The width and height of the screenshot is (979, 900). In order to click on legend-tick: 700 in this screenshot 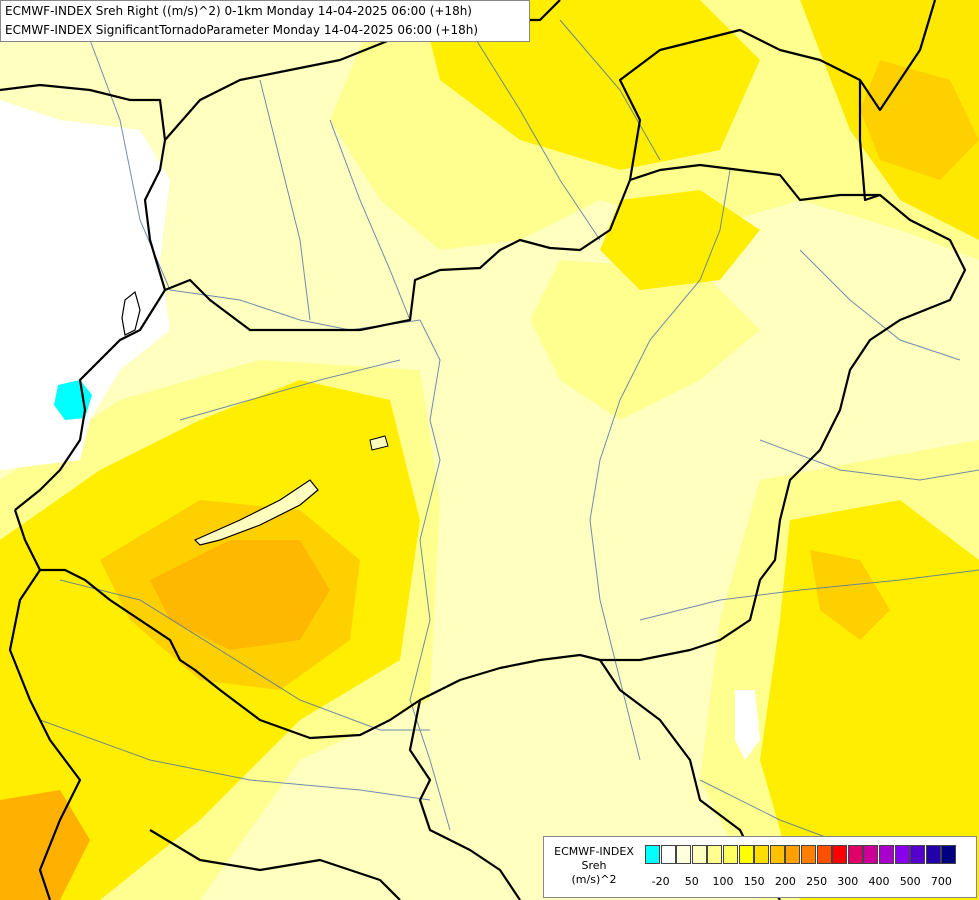, I will do `click(941, 881)`.